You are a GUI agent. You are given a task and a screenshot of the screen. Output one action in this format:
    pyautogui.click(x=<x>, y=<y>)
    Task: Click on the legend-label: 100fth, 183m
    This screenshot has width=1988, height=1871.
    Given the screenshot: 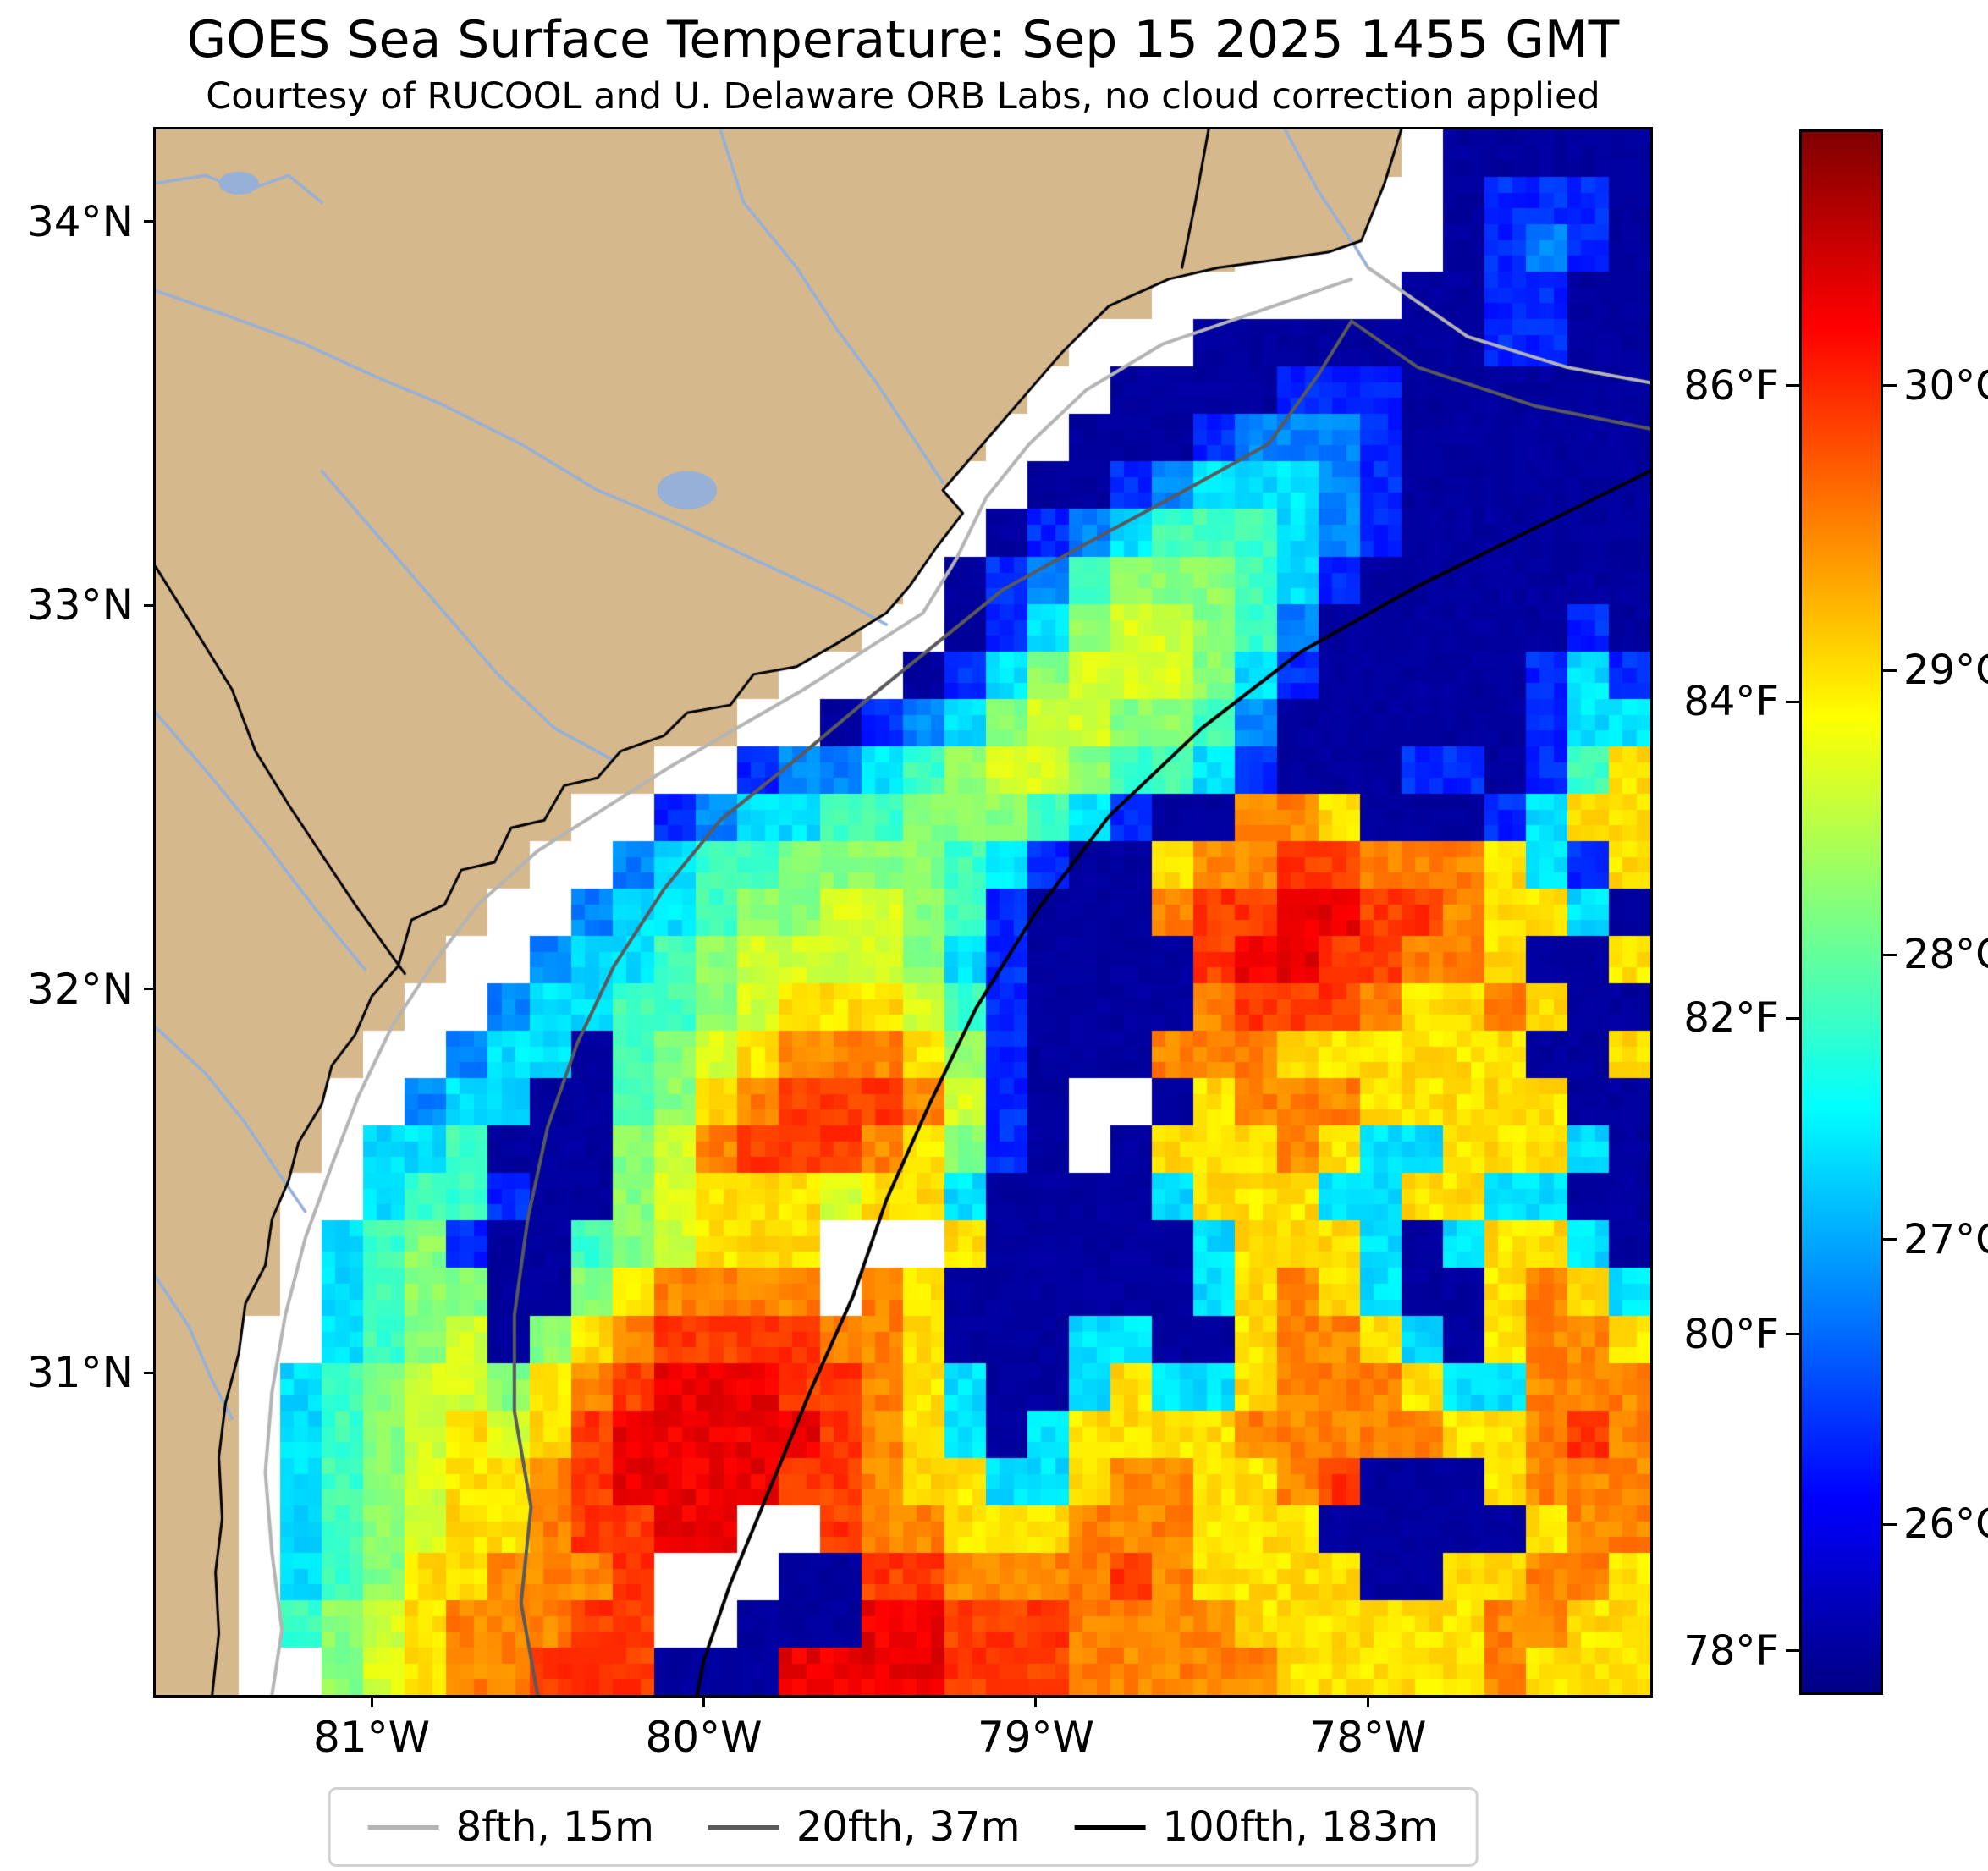 What is the action you would take?
    pyautogui.click(x=1300, y=1827)
    